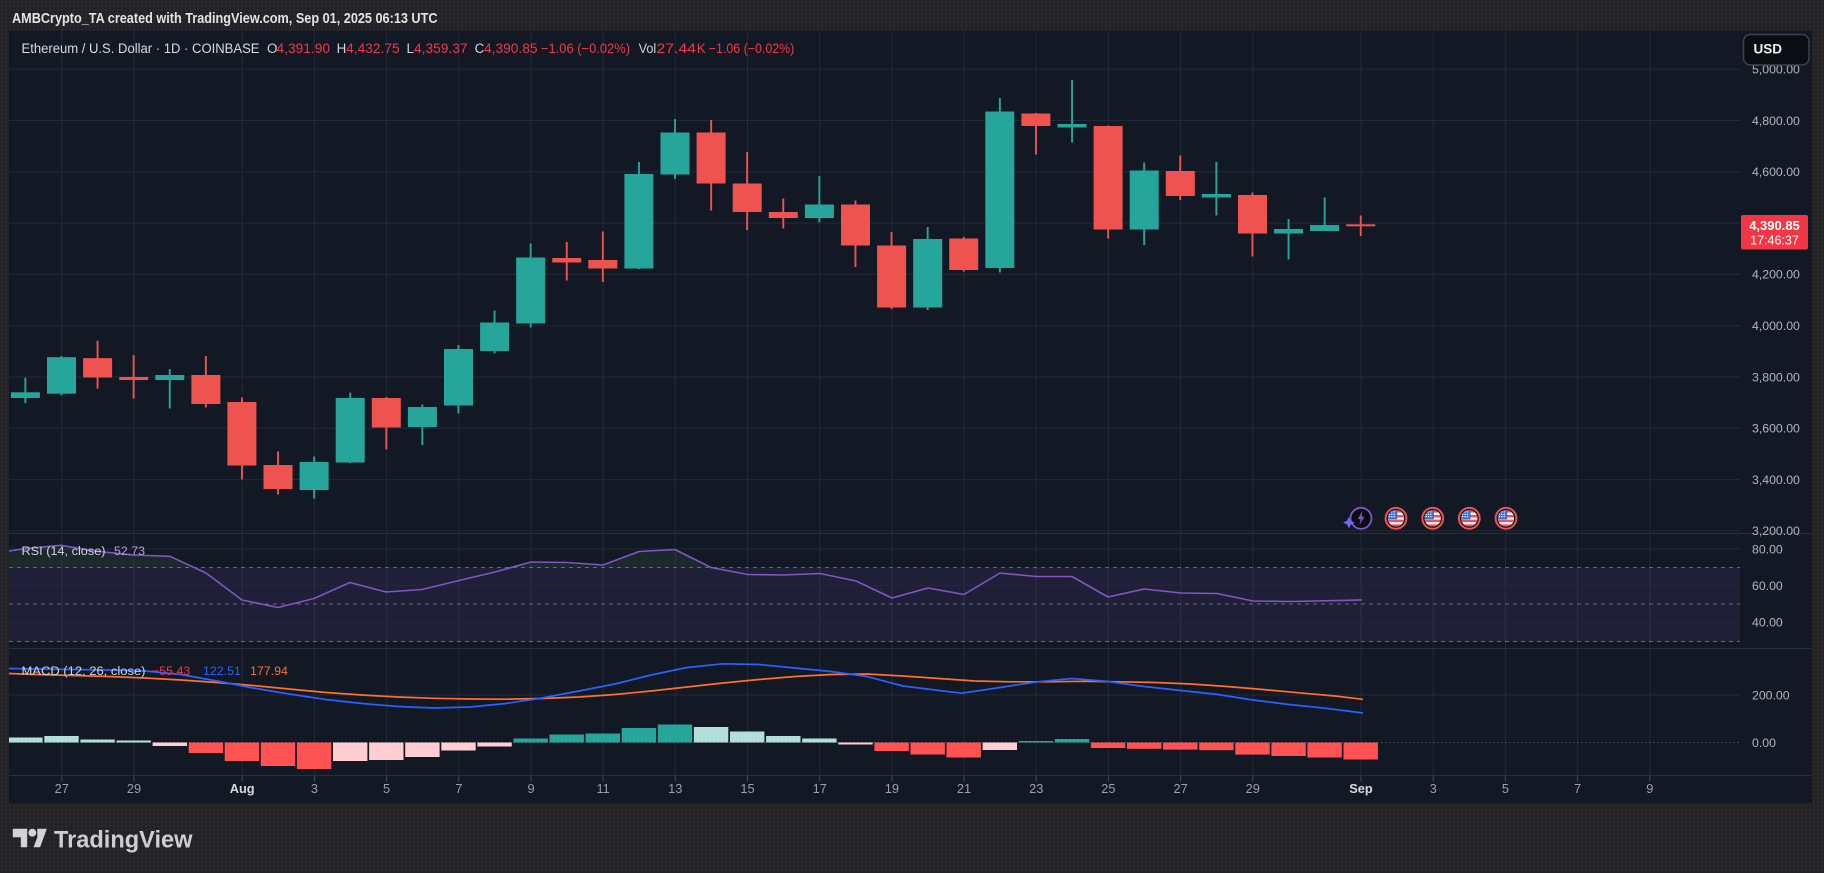  I want to click on svg-text: 3,200.00, so click(1776, 531).